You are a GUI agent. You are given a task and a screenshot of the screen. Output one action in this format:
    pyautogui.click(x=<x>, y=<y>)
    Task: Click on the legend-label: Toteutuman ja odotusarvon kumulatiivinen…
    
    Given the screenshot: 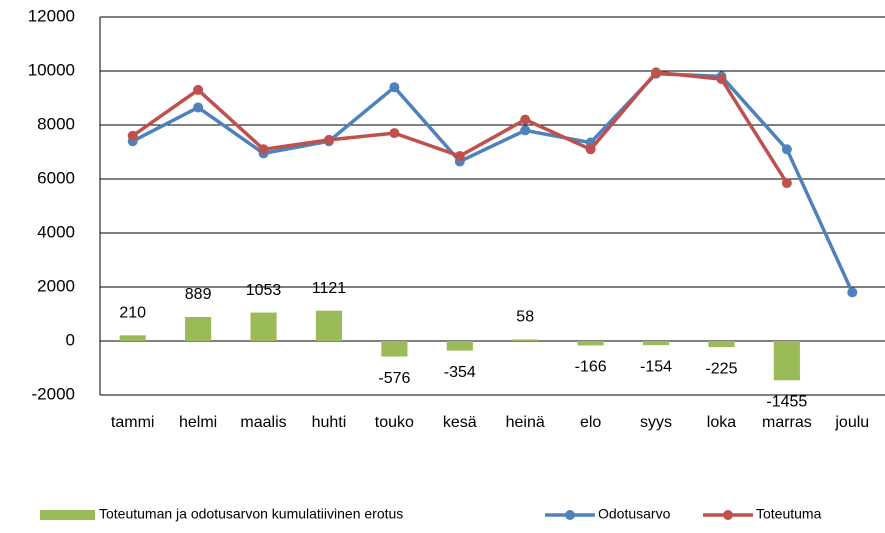 What is the action you would take?
    pyautogui.click(x=251, y=514)
    